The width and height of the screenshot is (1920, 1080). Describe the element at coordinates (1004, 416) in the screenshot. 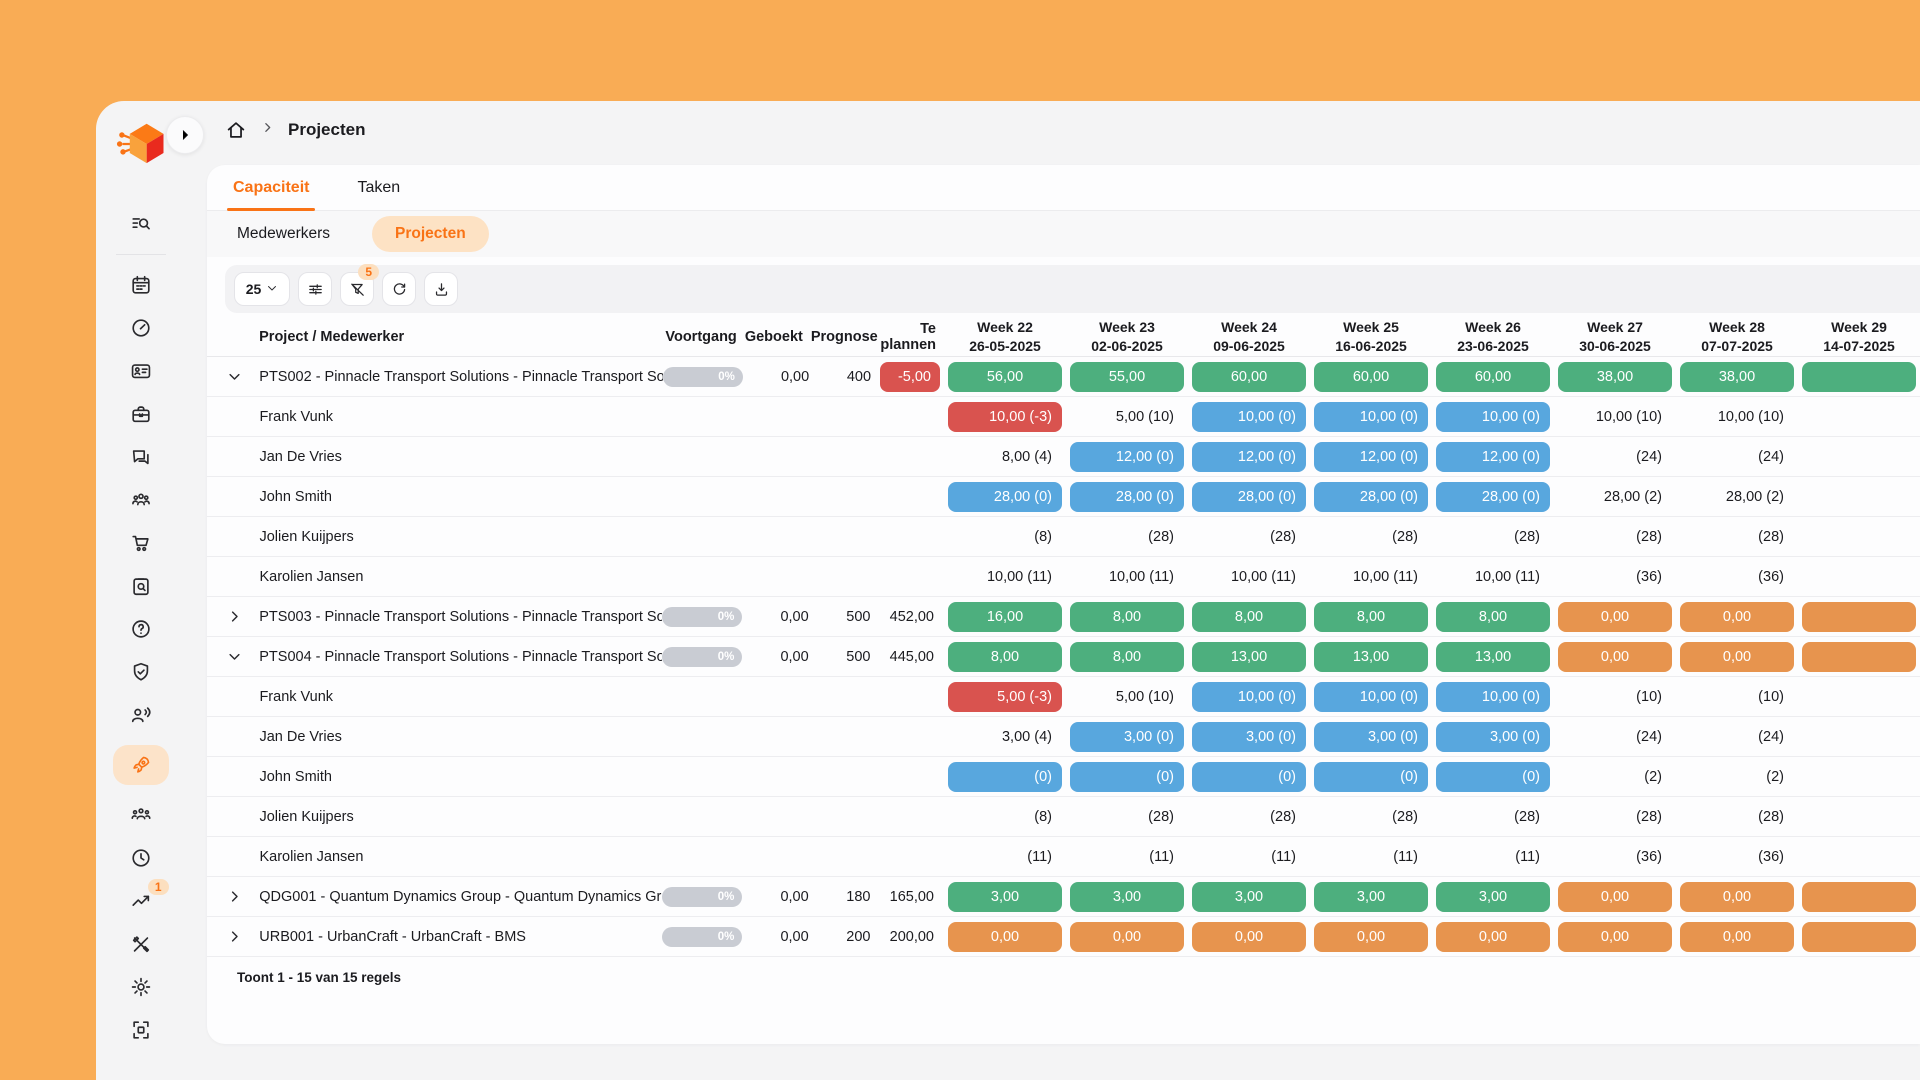

I see `week-cell: 10,00 (-3)` at that location.